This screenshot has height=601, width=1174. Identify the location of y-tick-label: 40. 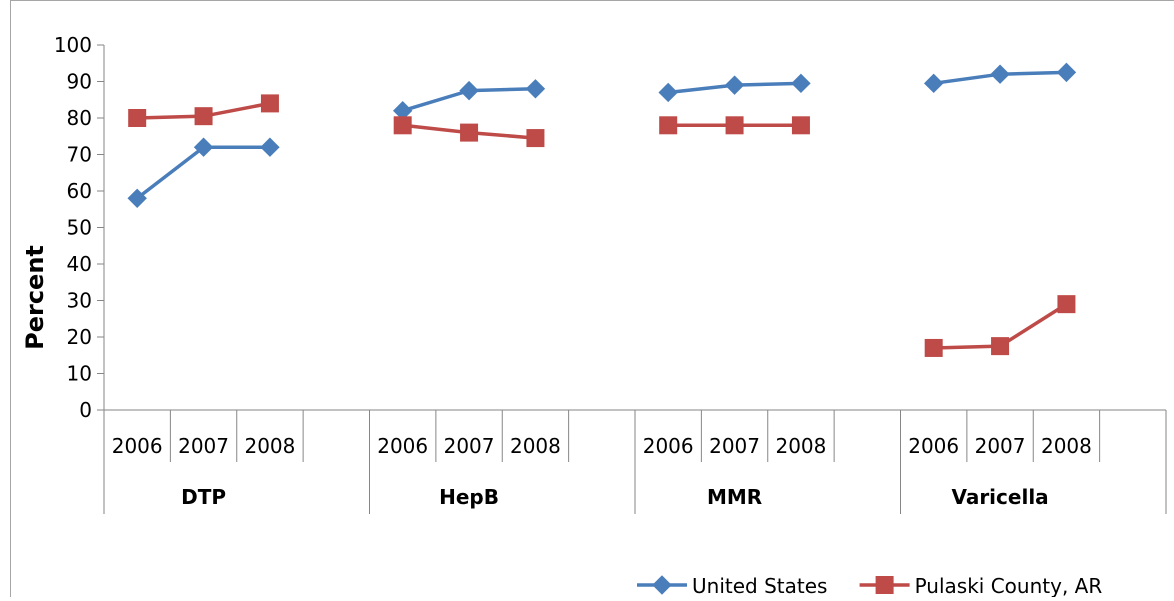
(79, 264).